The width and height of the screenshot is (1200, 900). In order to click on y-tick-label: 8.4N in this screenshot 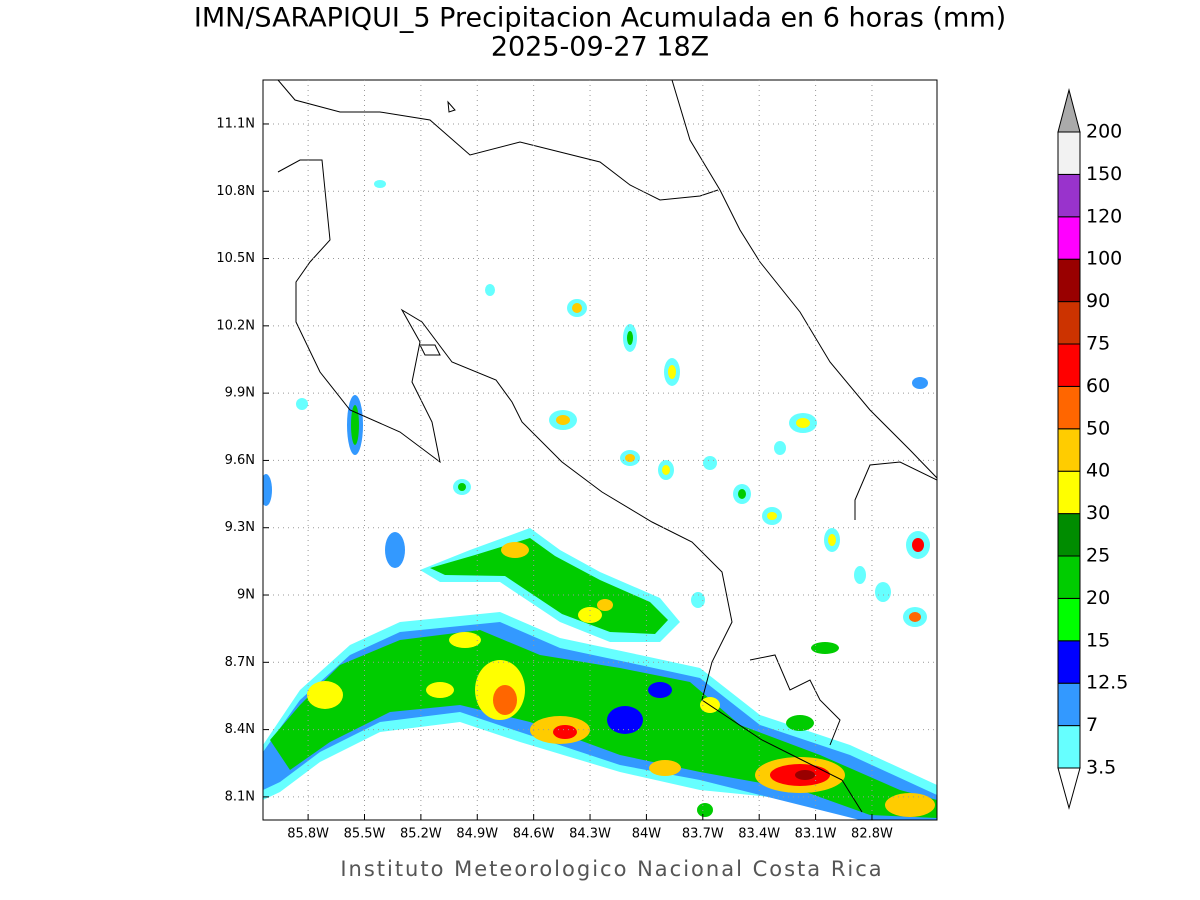, I will do `click(240, 729)`.